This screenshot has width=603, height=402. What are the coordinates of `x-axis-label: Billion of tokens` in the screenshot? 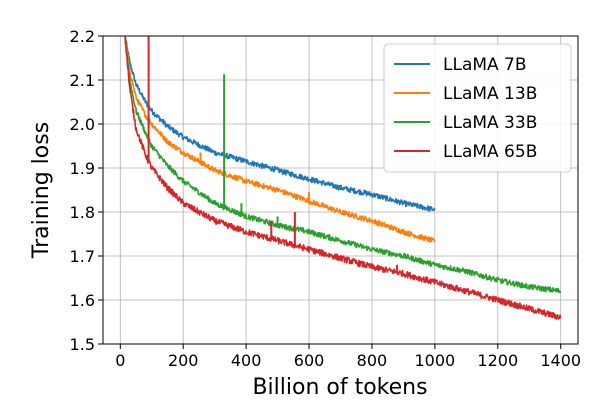 It's located at (339, 387).